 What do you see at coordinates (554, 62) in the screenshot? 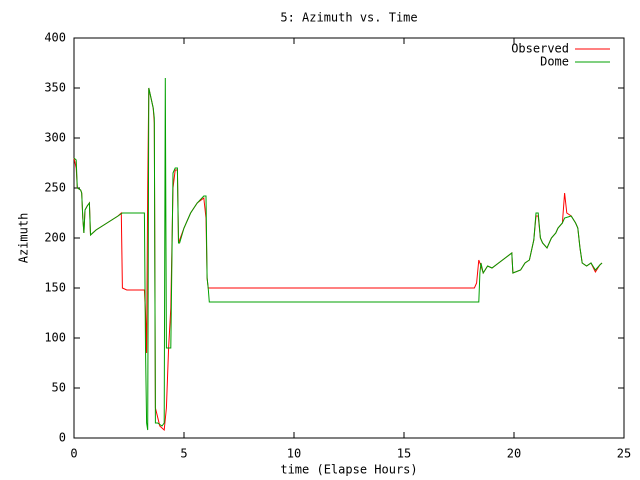
I see `legend-label: Dome` at bounding box center [554, 62].